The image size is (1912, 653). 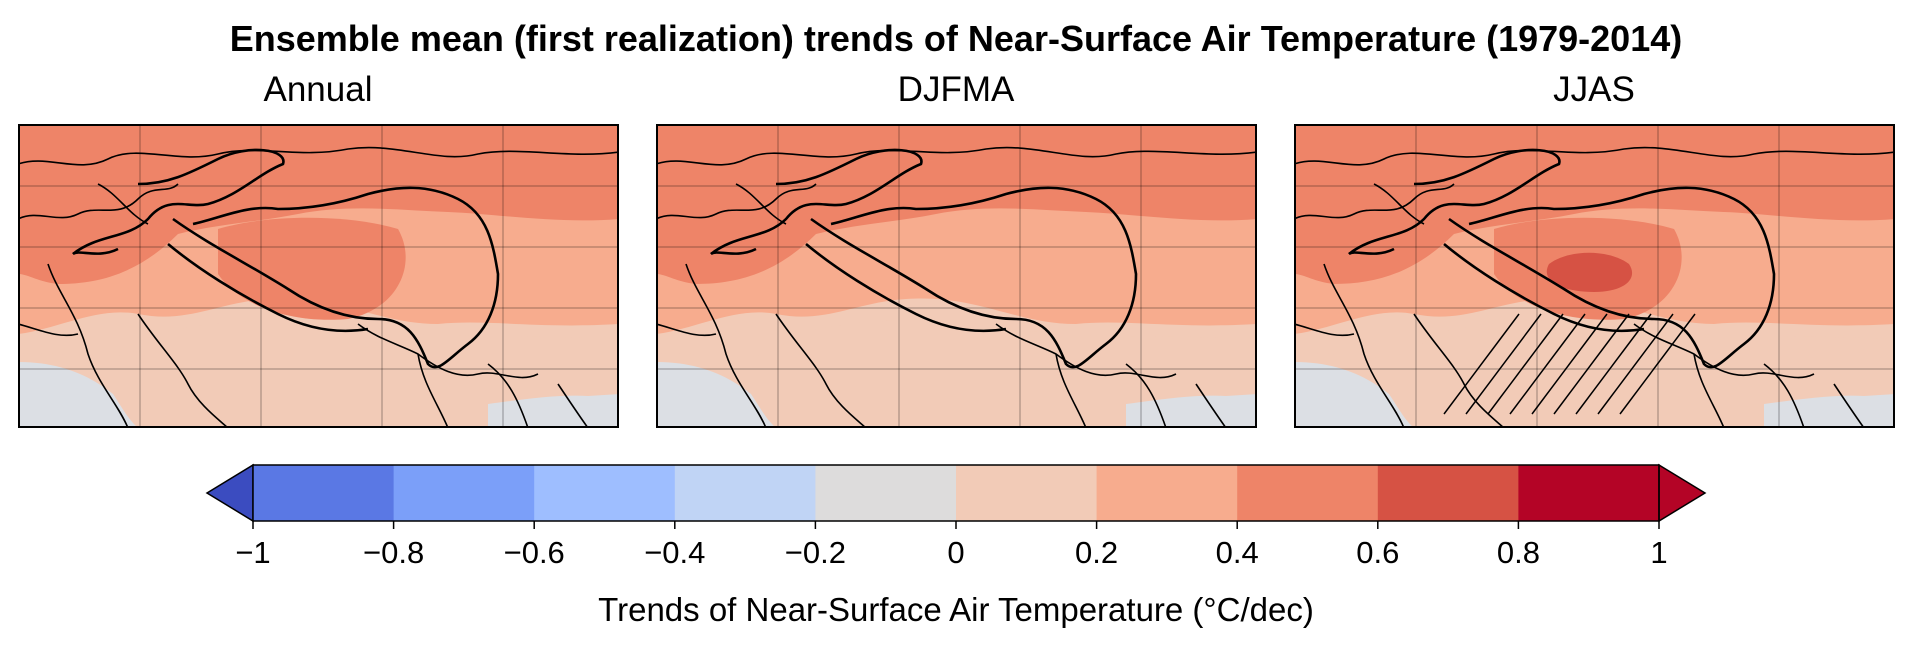 I want to click on colorbar-tick-label: 0.4, so click(x=1237, y=550).